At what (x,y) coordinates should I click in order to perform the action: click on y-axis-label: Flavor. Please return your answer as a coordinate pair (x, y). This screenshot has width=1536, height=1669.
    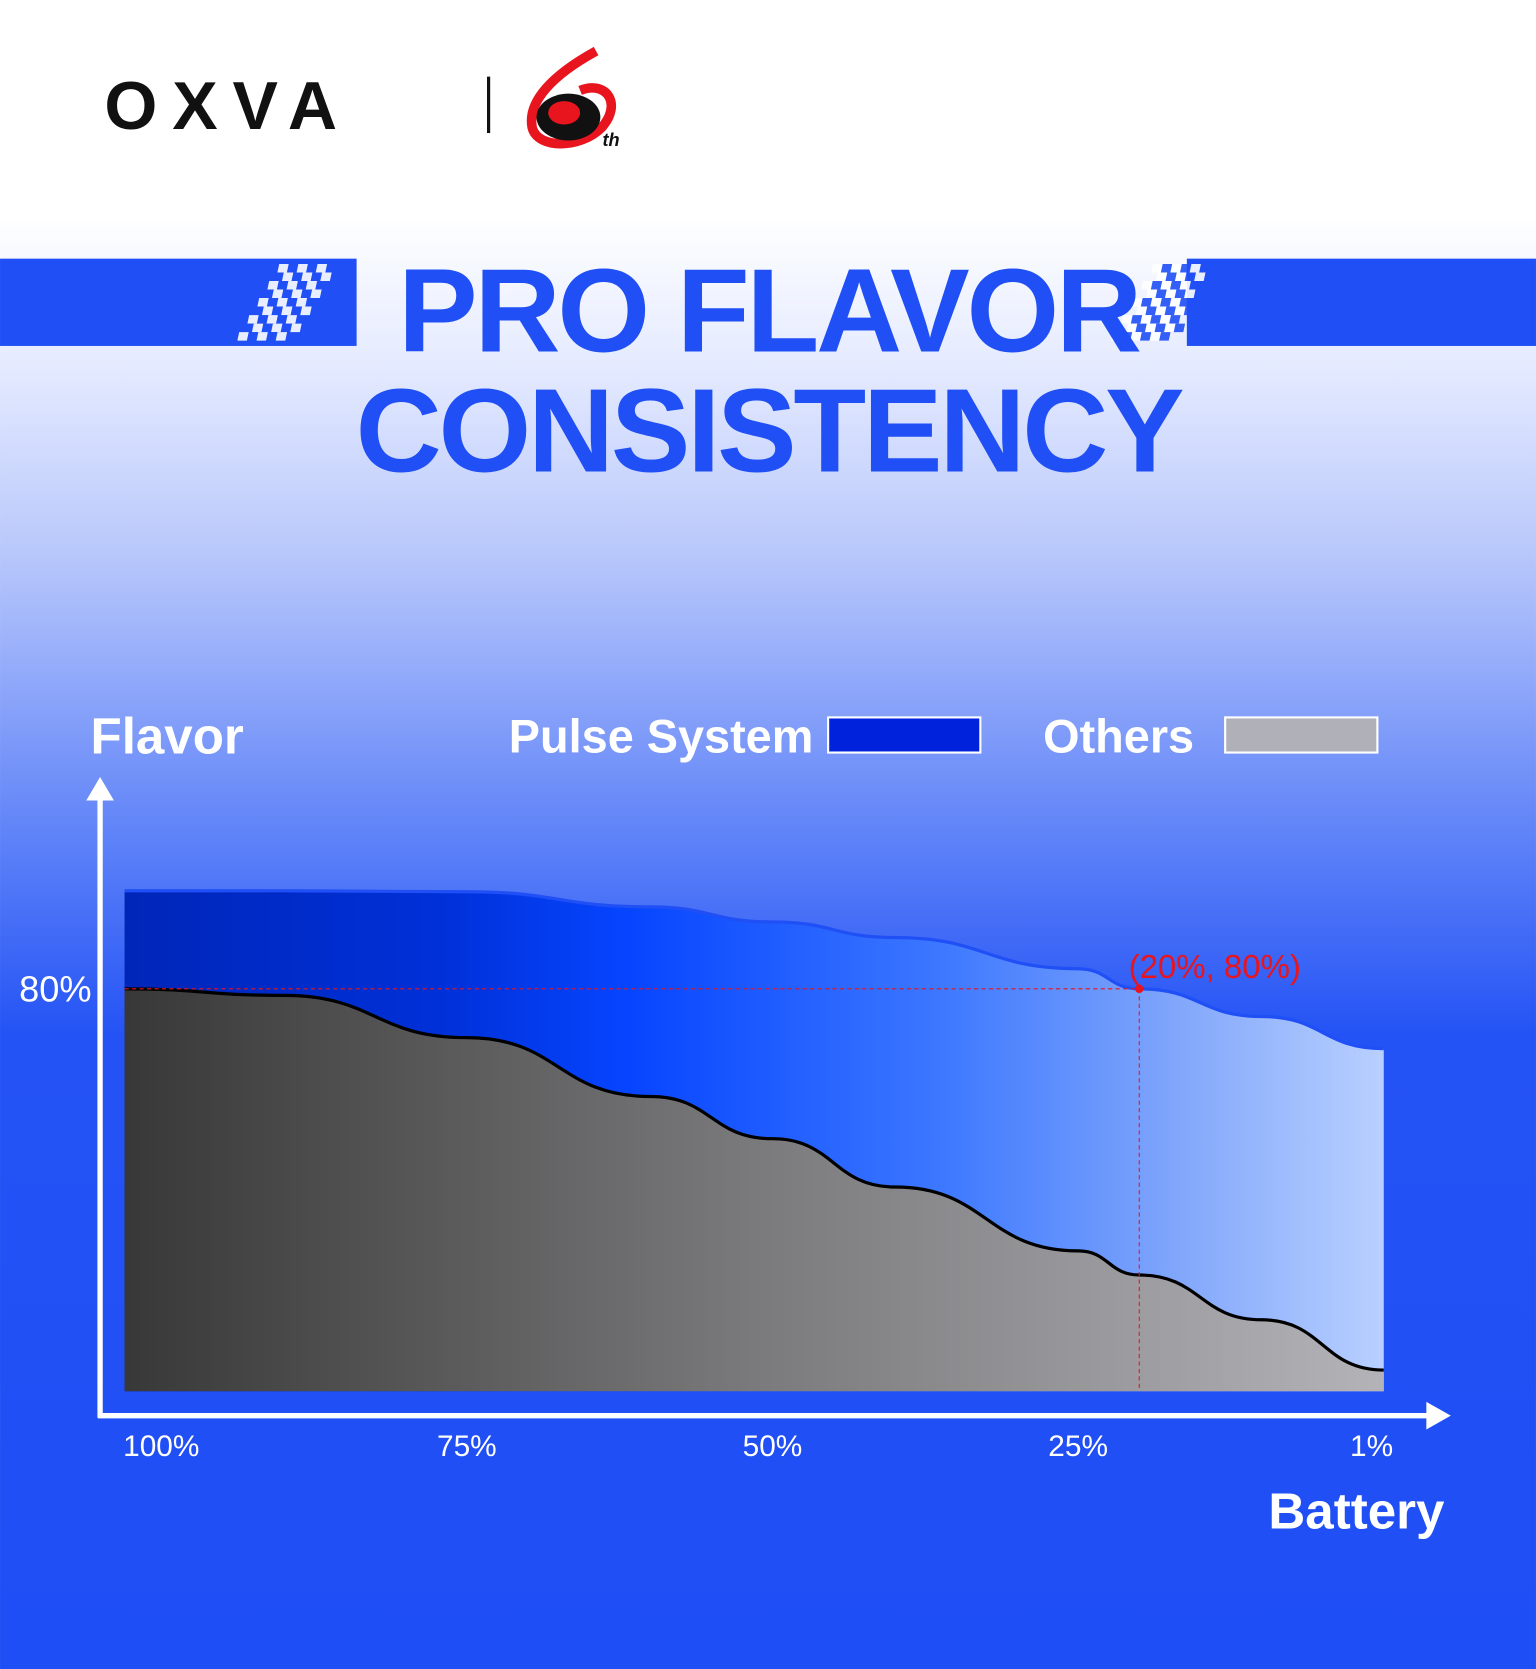
    Looking at the image, I should click on (167, 736).